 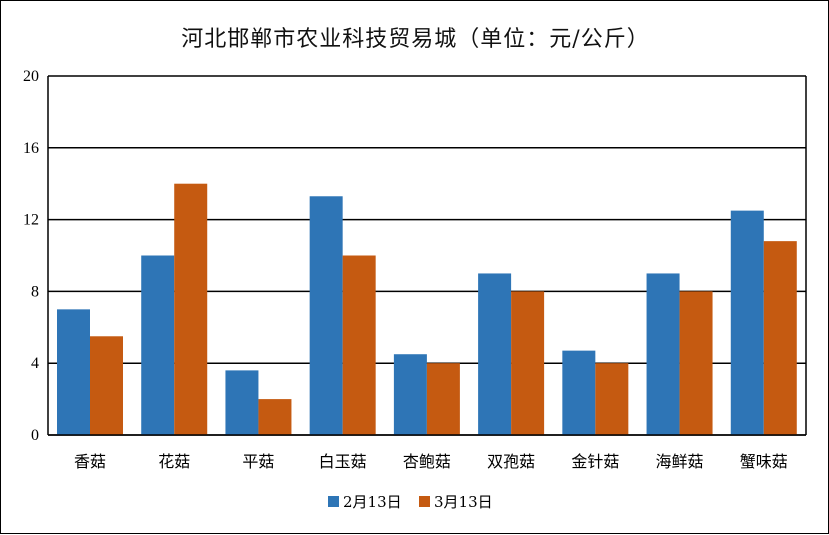 What do you see at coordinates (90, 461) in the screenshot?
I see `x-category-label: 香菇` at bounding box center [90, 461].